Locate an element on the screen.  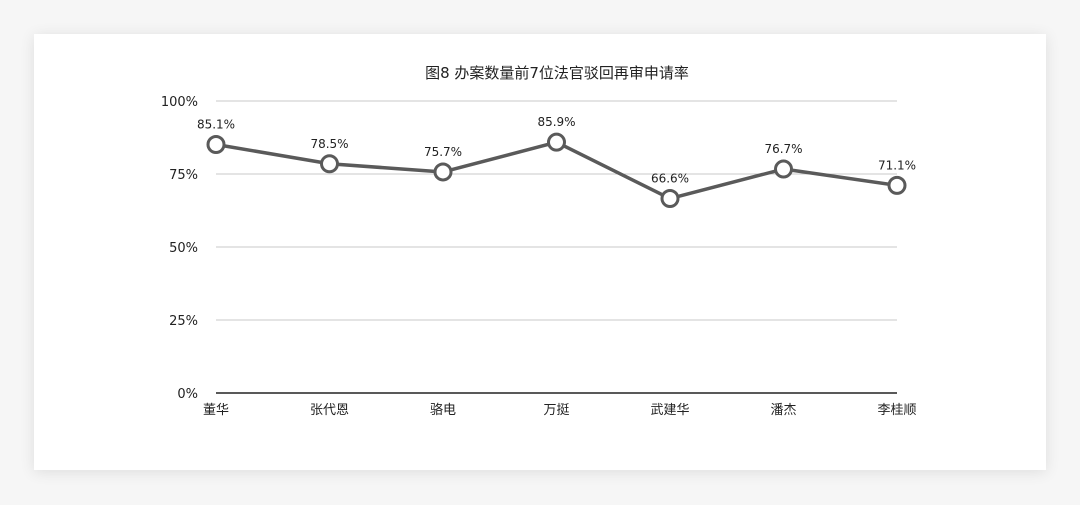
y-tick-label: 50% is located at coordinates (183, 248).